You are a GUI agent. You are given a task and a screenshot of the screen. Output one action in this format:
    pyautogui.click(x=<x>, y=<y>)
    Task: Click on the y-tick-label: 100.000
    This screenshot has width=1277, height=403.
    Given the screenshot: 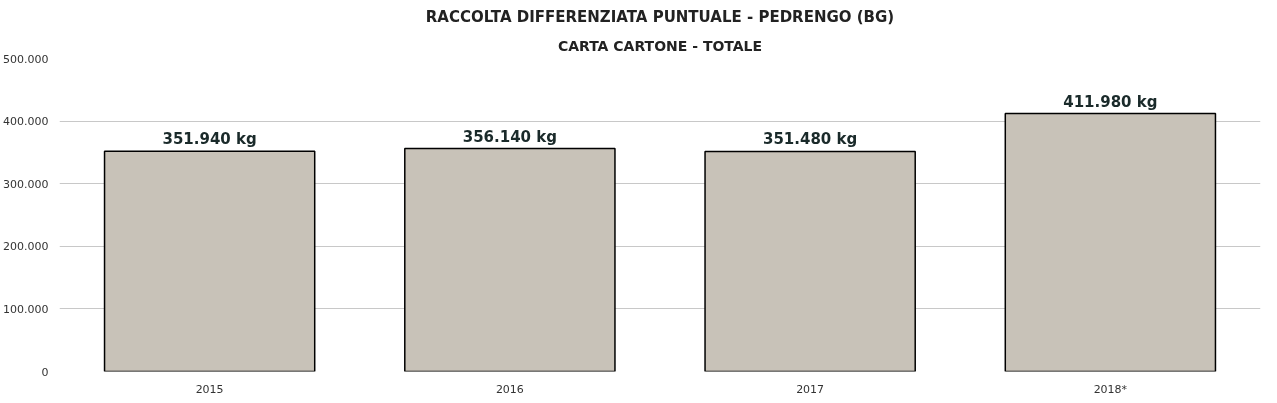 What is the action you would take?
    pyautogui.click(x=26, y=309)
    